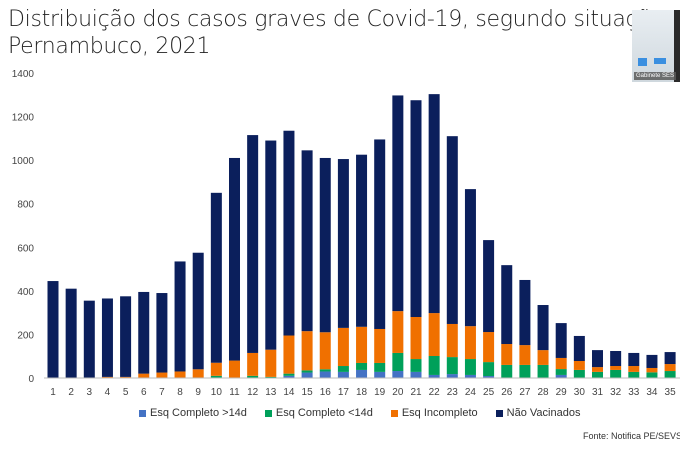 This screenshot has width=680, height=453. What do you see at coordinates (234, 392) in the screenshot?
I see `x-tick-label: 11` at bounding box center [234, 392].